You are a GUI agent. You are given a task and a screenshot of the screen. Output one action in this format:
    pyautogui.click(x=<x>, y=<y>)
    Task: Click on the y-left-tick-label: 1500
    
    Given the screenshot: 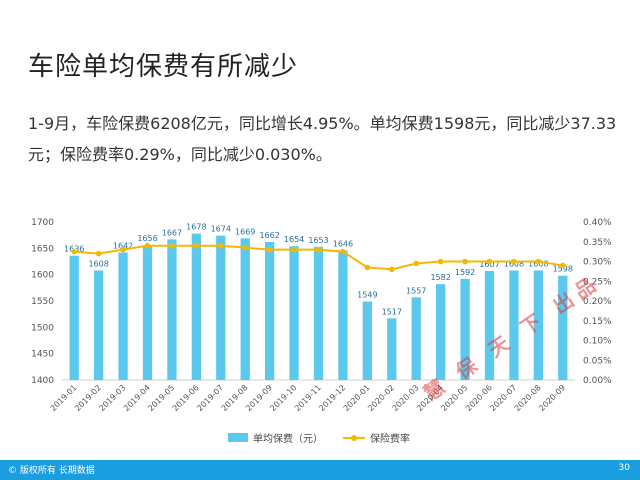 What is the action you would take?
    pyautogui.click(x=42, y=328)
    